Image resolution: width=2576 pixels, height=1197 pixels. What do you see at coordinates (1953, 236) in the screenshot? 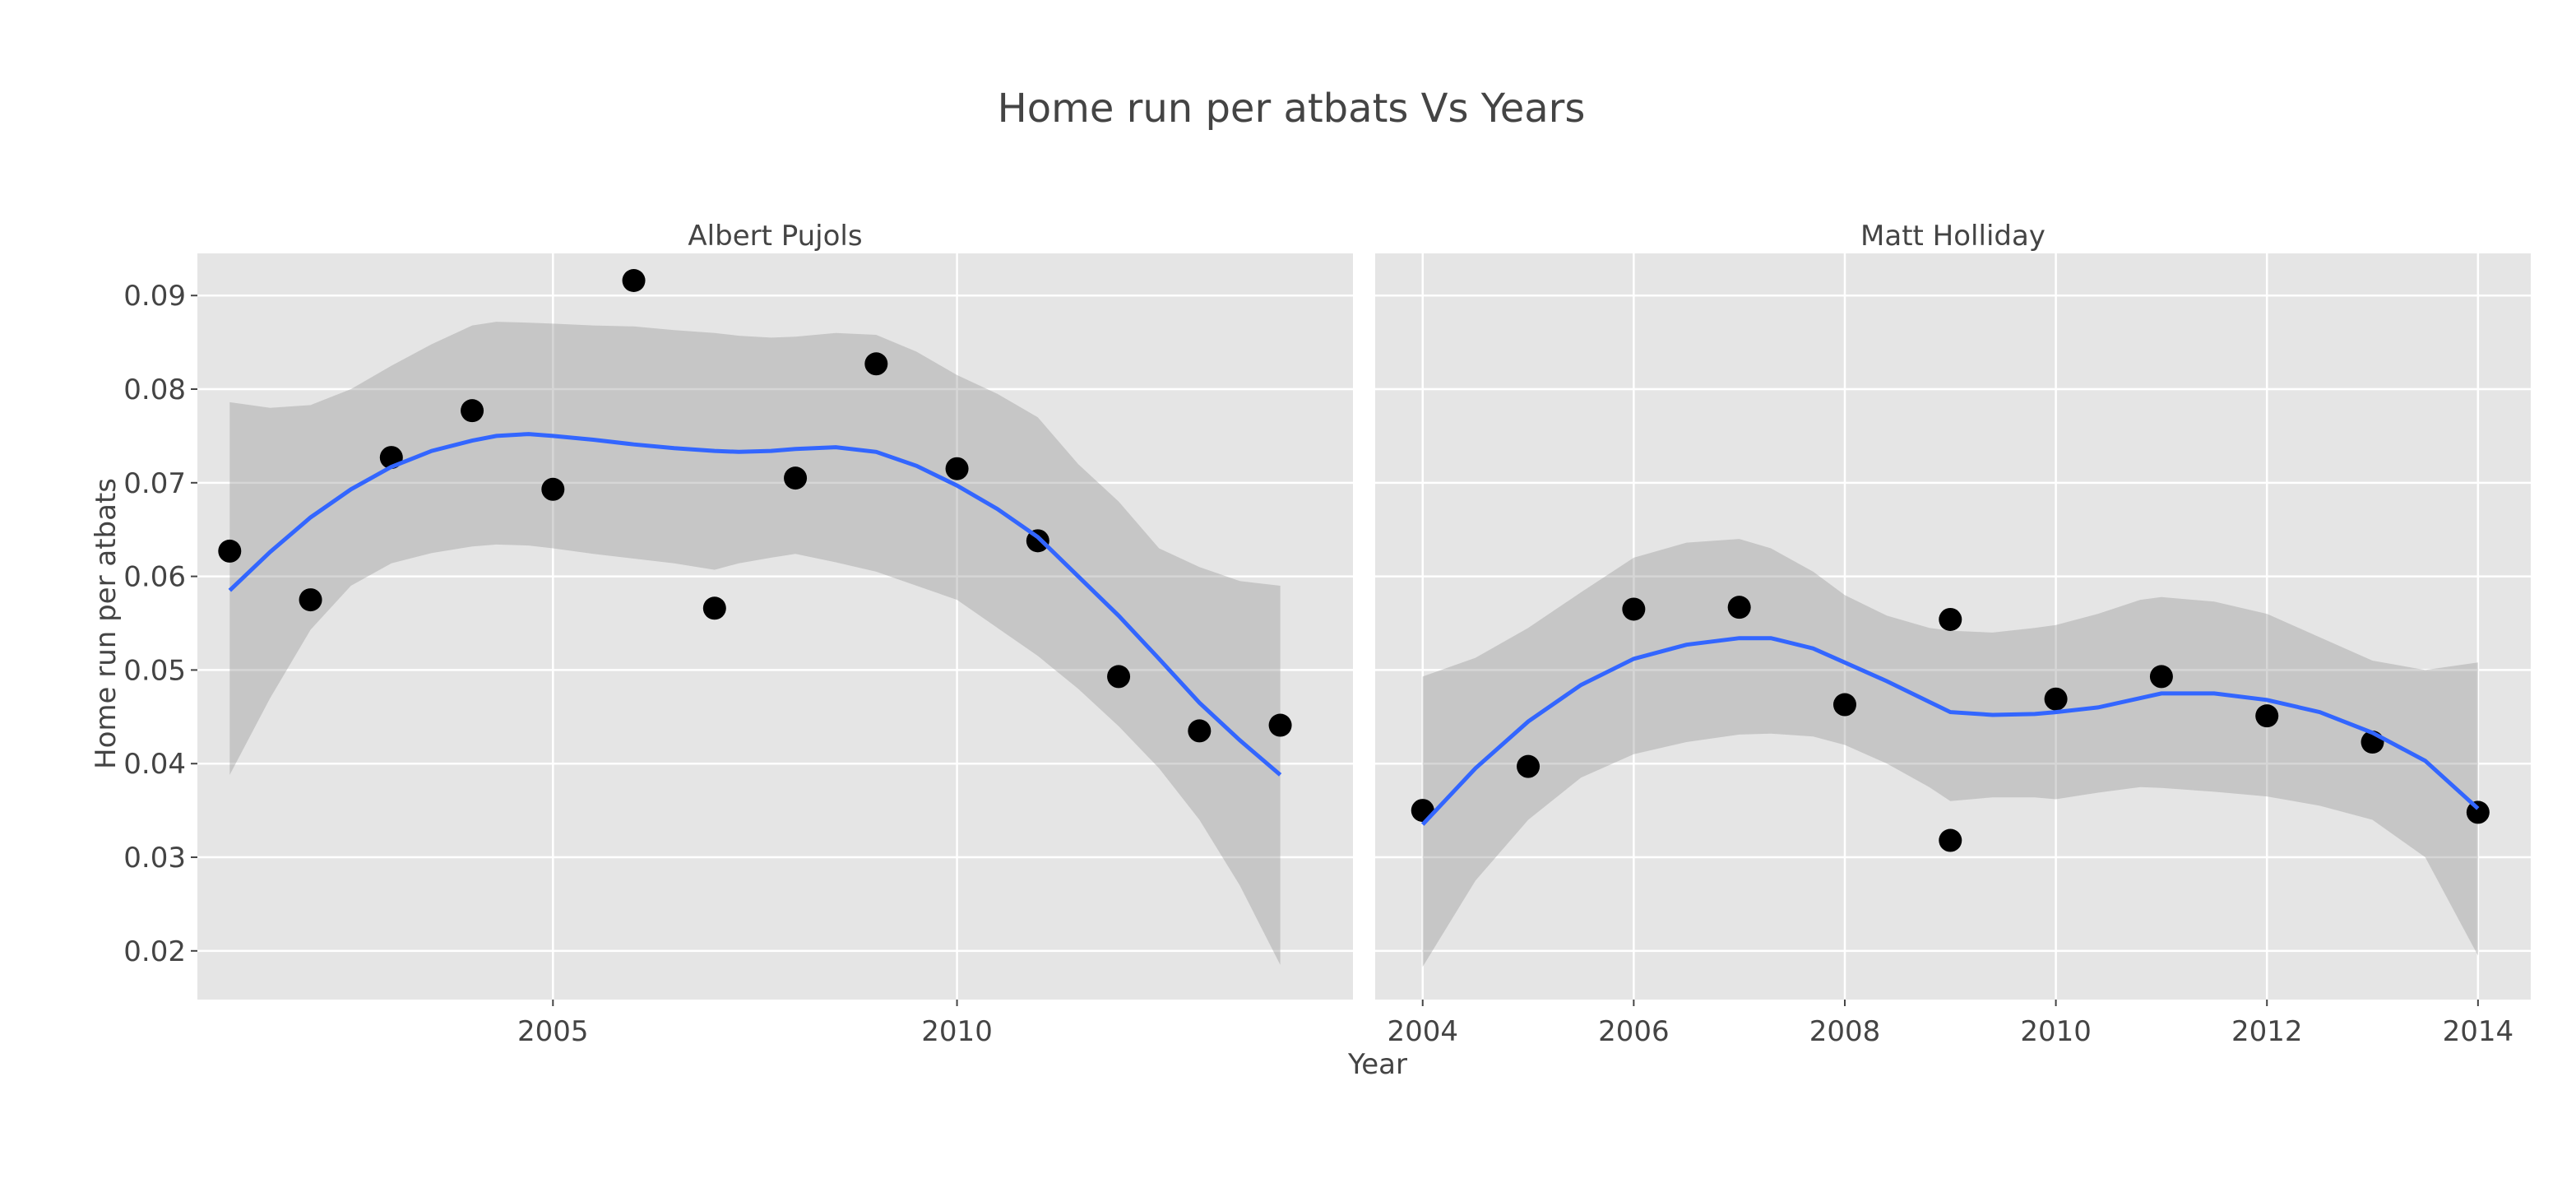
I see `panel-title: Matt Holliday` at bounding box center [1953, 236].